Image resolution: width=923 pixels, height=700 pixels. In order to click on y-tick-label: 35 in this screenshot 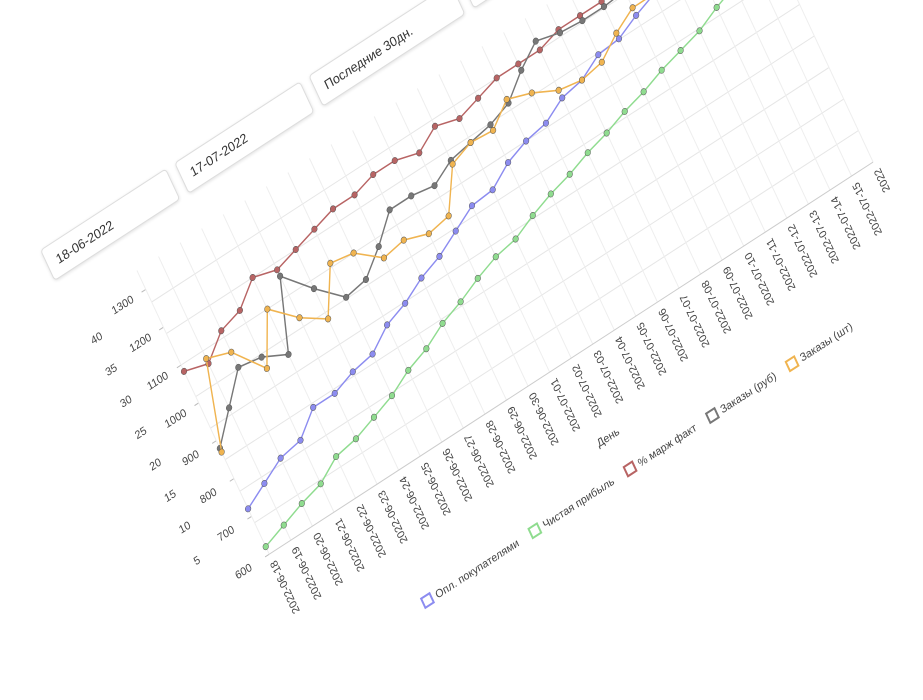, I will do `click(111, 371)`.